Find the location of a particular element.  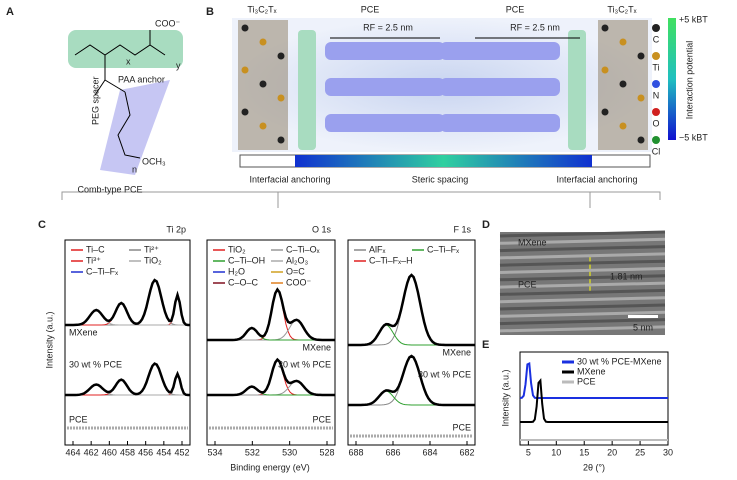

label: 2θ (°) is located at coordinates (594, 467).